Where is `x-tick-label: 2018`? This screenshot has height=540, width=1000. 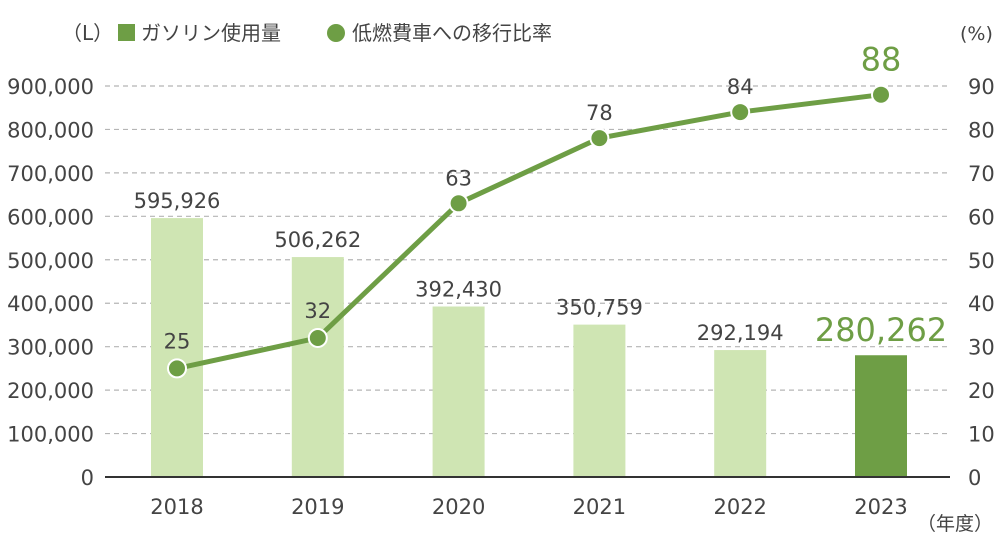 x-tick-label: 2018 is located at coordinates (176, 507).